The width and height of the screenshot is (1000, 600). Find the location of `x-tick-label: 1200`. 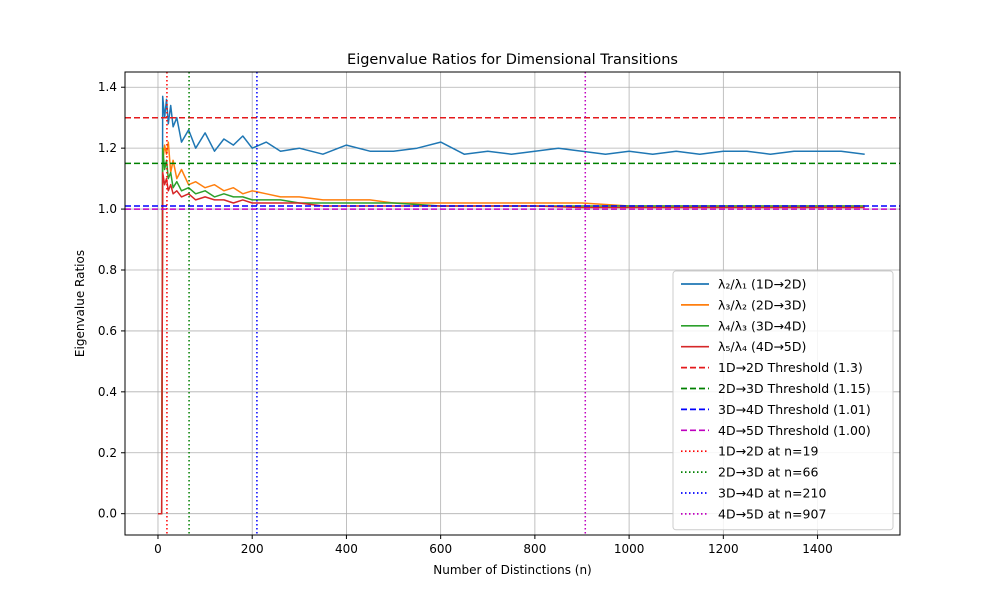

x-tick-label: 1200 is located at coordinates (723, 549).